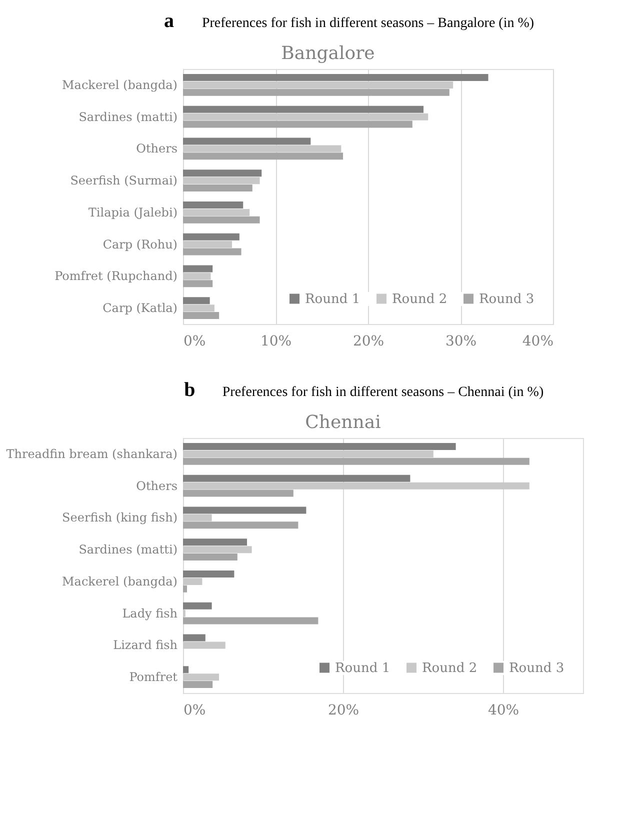 The height and width of the screenshot is (823, 627). Describe the element at coordinates (120, 517) in the screenshot. I see `y-tick-label: Seerfish (king fish)` at that location.